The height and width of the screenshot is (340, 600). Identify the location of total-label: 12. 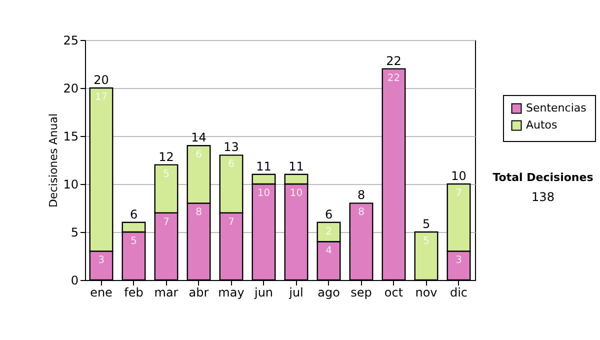
(166, 157).